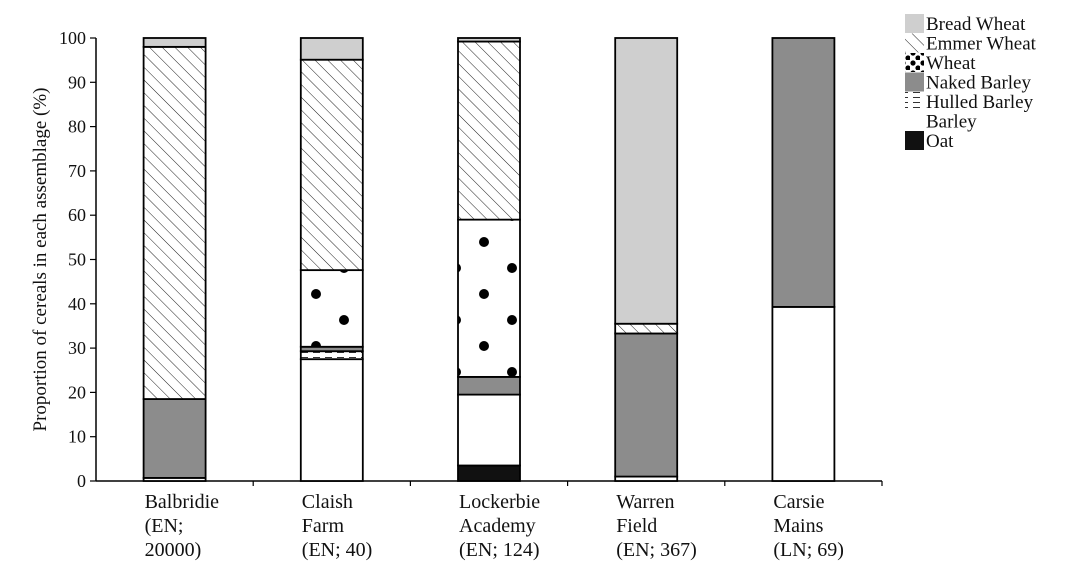 Image resolution: width=1077 pixels, height=566 pixels. What do you see at coordinates (978, 83) in the screenshot?
I see `legend-label: Naked Barley` at bounding box center [978, 83].